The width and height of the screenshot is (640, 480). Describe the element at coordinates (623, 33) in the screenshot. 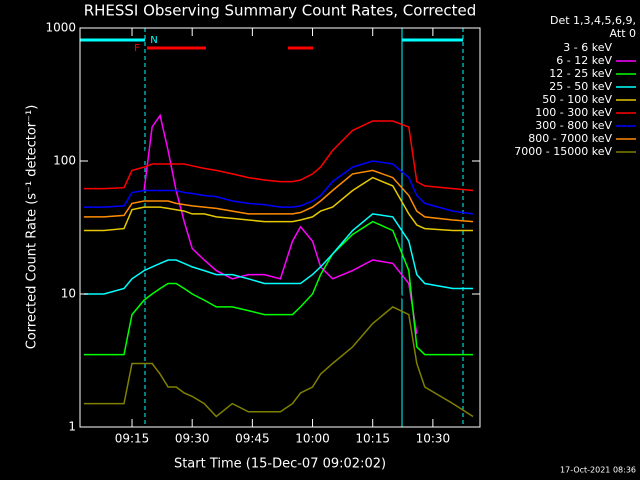

I see `legend-title: Att 0` at that location.